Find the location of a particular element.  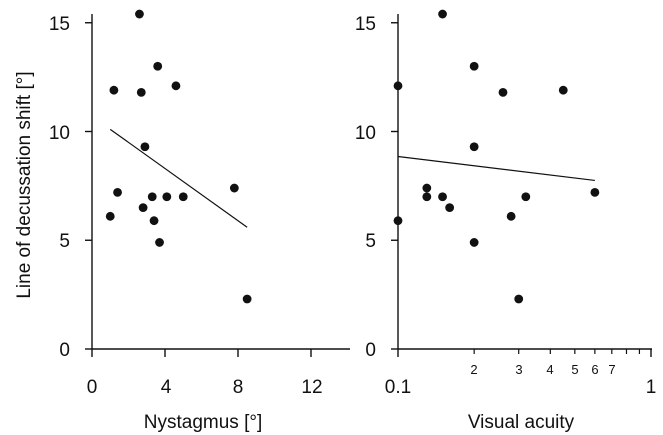

nystagmus-y-ticks: 0 5 10 15 is located at coordinates (59, 187).